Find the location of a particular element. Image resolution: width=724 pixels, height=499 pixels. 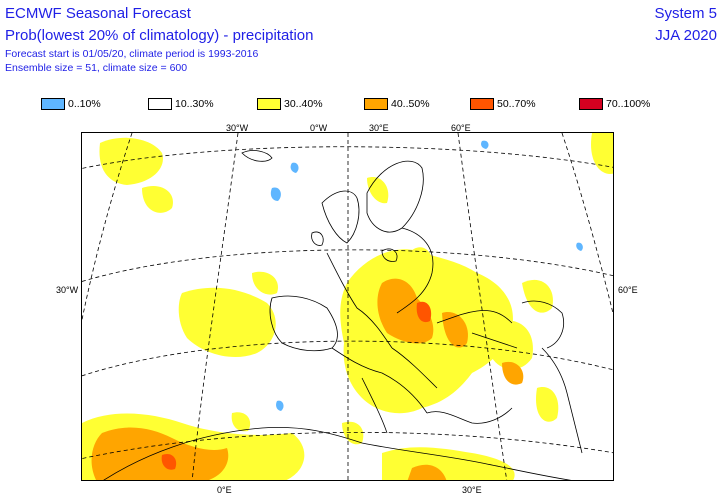

legend-label: 70..100% is located at coordinates (628, 104).